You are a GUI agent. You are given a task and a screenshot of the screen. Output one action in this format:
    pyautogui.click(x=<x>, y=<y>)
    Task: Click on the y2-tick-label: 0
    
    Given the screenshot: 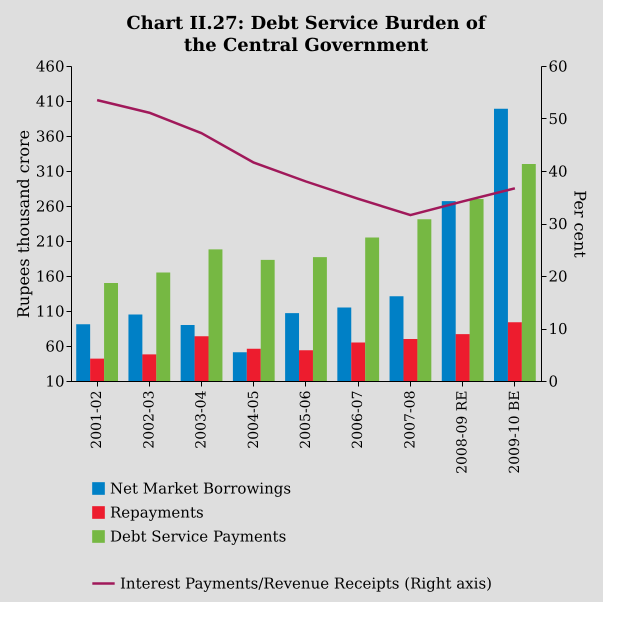 What is the action you would take?
    pyautogui.click(x=553, y=381)
    